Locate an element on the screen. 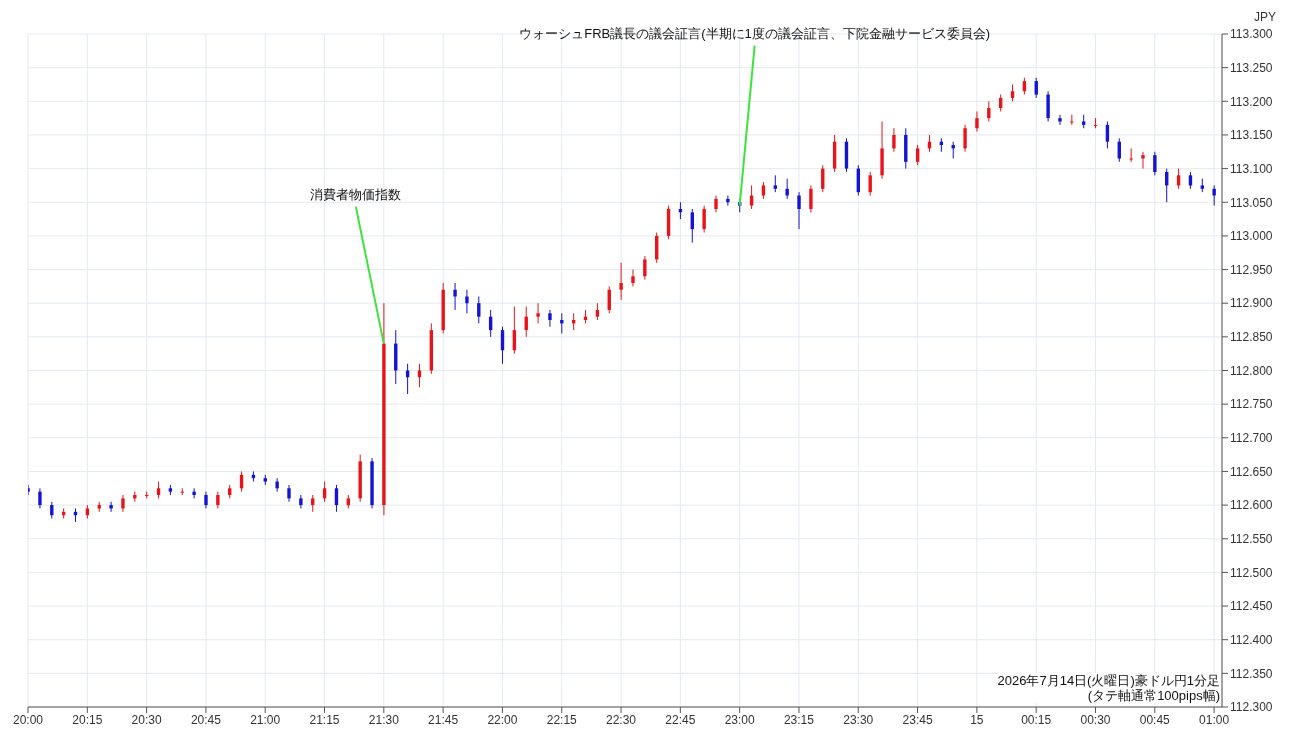  y-tick-label: 112.700 is located at coordinates (1251, 438).